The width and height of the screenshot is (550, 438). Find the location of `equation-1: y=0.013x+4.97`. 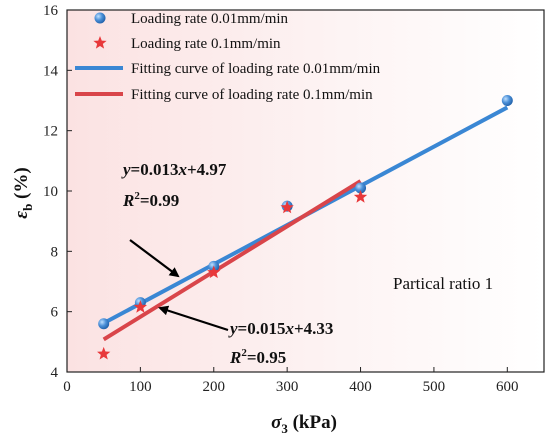

equation-1: y=0.013x+4.97 is located at coordinates (174, 169).